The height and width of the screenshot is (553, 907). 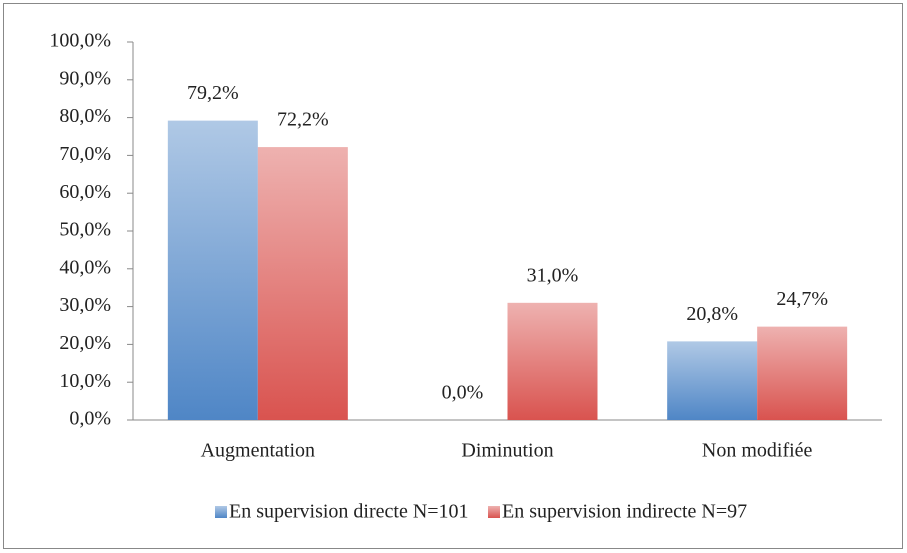 I want to click on x-tick-label: Augmentation, so click(x=258, y=451).